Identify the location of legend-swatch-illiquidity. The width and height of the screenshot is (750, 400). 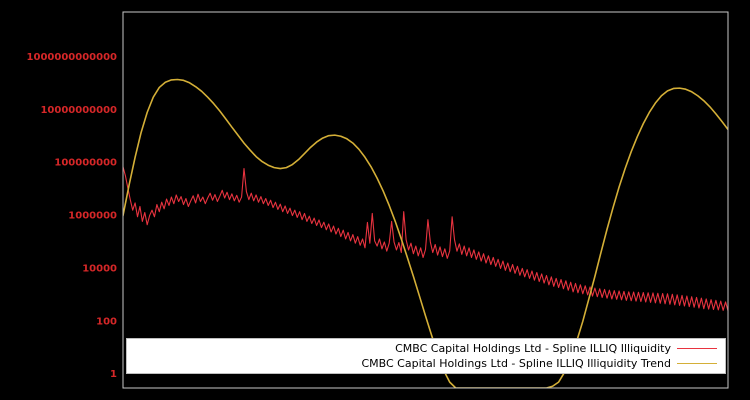
(697, 348).